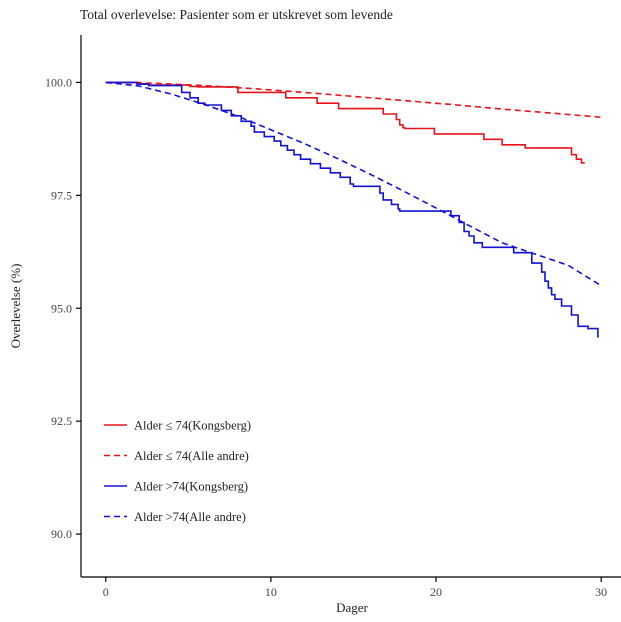 The image size is (621, 622). Describe the element at coordinates (61, 534) in the screenshot. I see `y-tick-label: 90.0` at that location.